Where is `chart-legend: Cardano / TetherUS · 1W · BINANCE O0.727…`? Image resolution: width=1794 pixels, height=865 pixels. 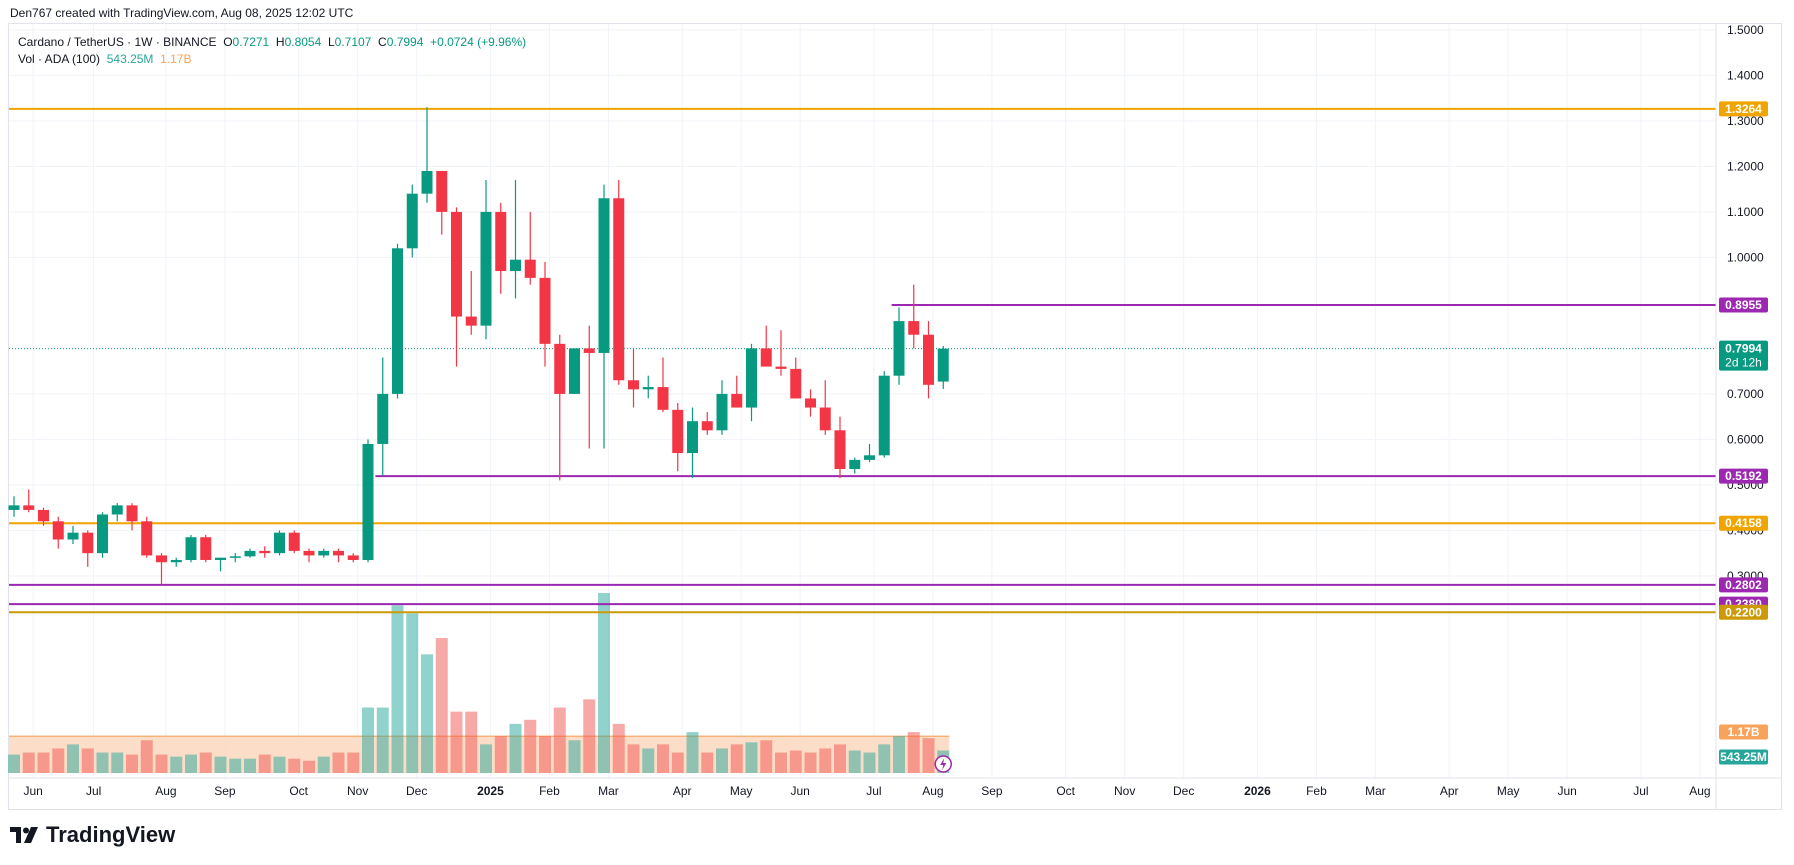 chart-legend: Cardano / TetherUS · 1W · BINANCE O0.727… is located at coordinates (272, 51).